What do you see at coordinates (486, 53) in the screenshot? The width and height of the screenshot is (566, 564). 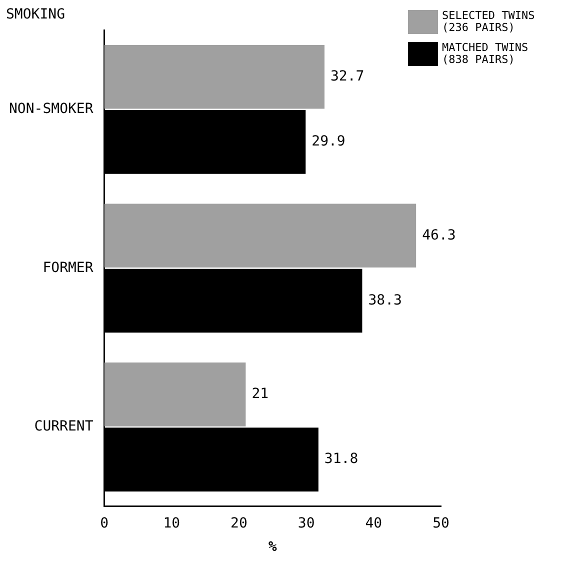 I see `legend-label: MATCHED TWINS (838 PAIRS)` at bounding box center [486, 53].